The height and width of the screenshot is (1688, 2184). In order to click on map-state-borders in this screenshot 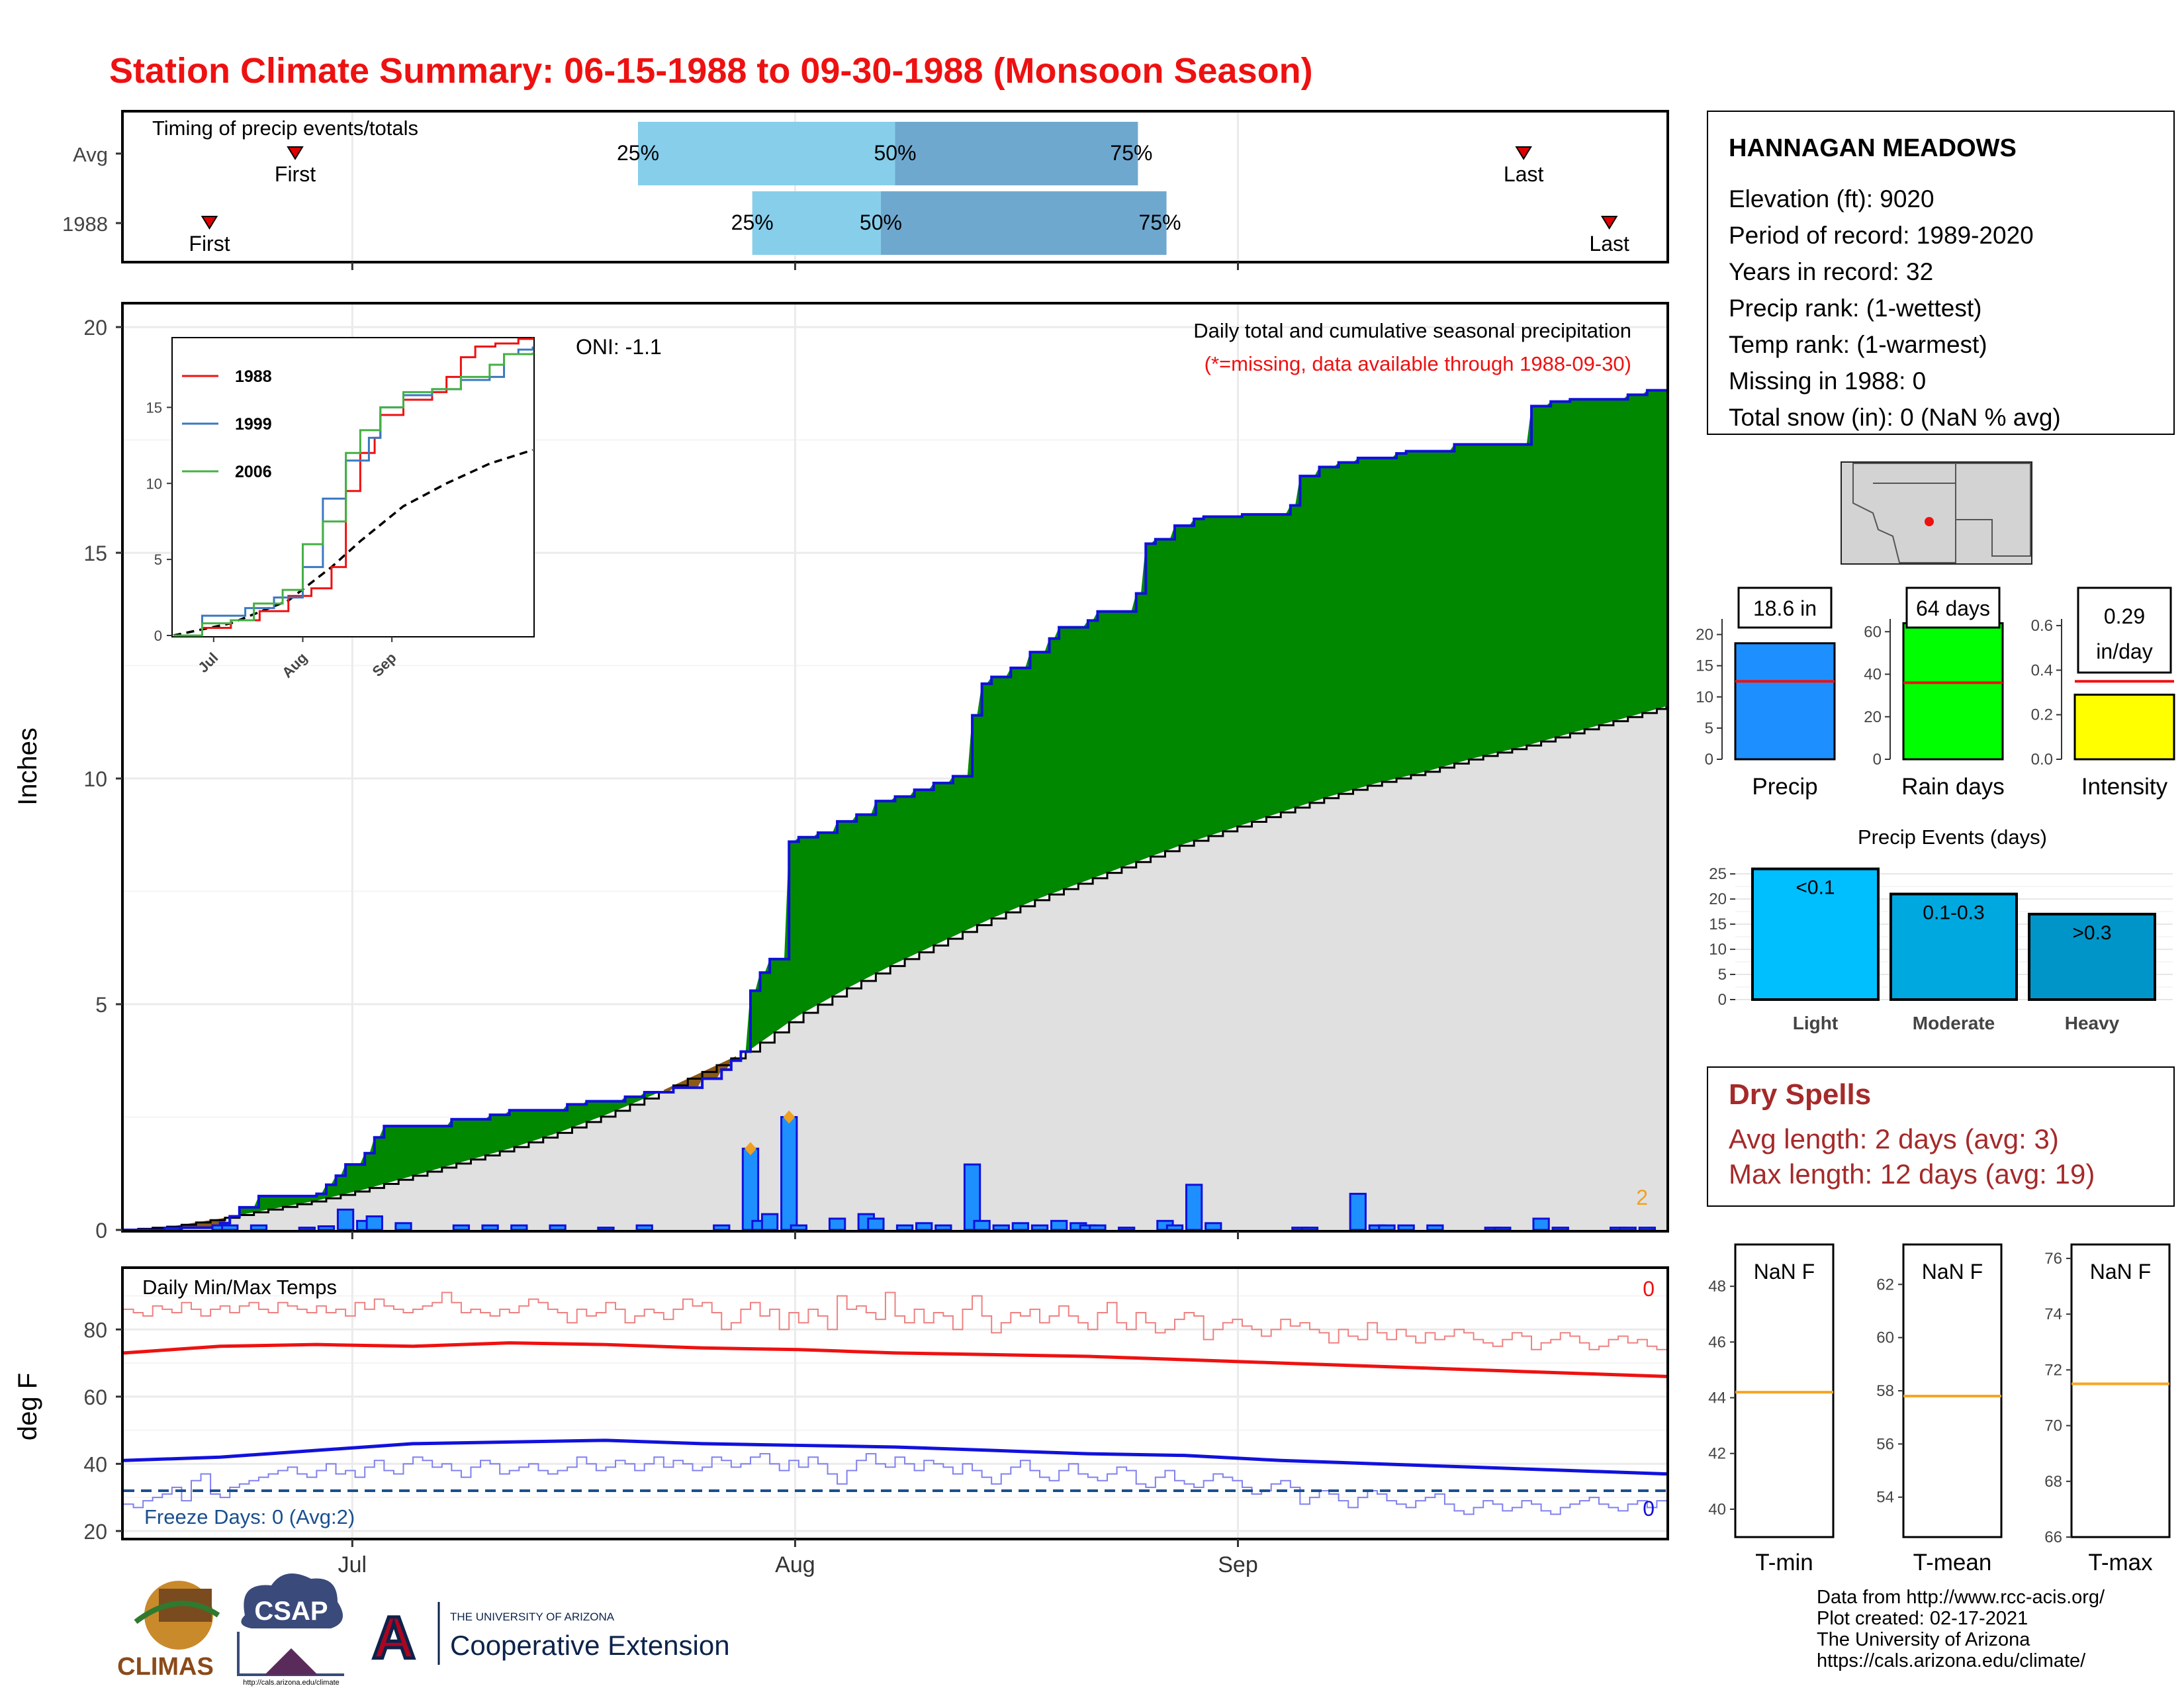, I will do `click(1942, 513)`.